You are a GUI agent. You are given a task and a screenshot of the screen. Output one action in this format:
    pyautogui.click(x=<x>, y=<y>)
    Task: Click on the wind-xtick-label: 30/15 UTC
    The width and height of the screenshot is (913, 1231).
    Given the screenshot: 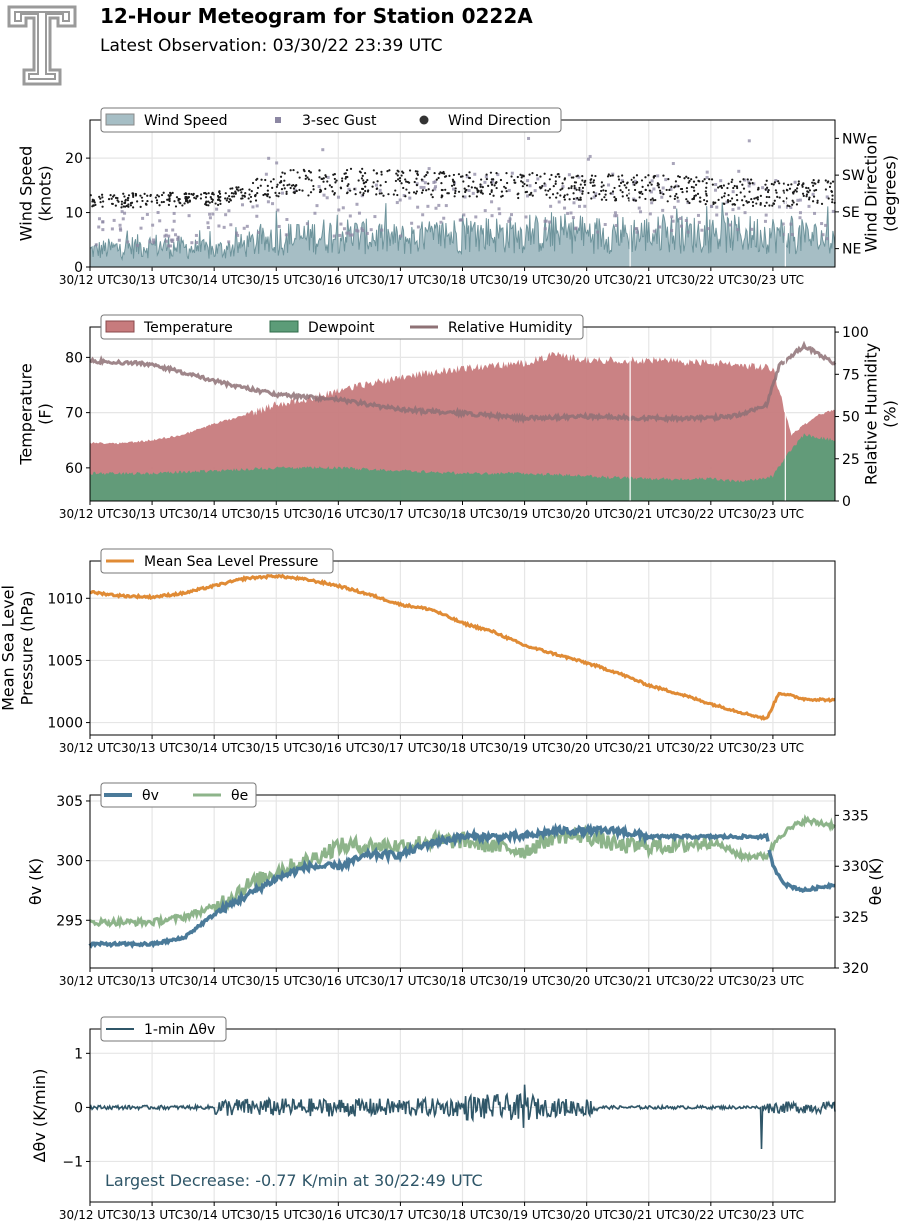 What is the action you would take?
    pyautogui.click(x=276, y=280)
    